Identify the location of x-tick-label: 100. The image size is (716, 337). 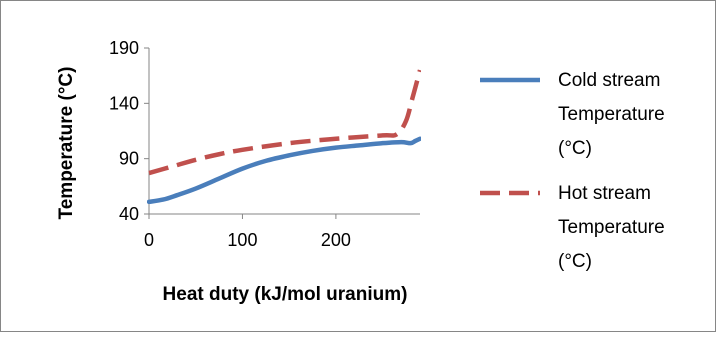
(242, 240).